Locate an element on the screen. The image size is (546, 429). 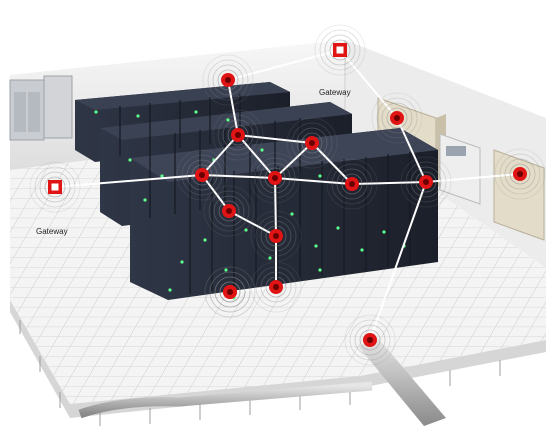
node-3-ripple is located at coordinates (202, 175).